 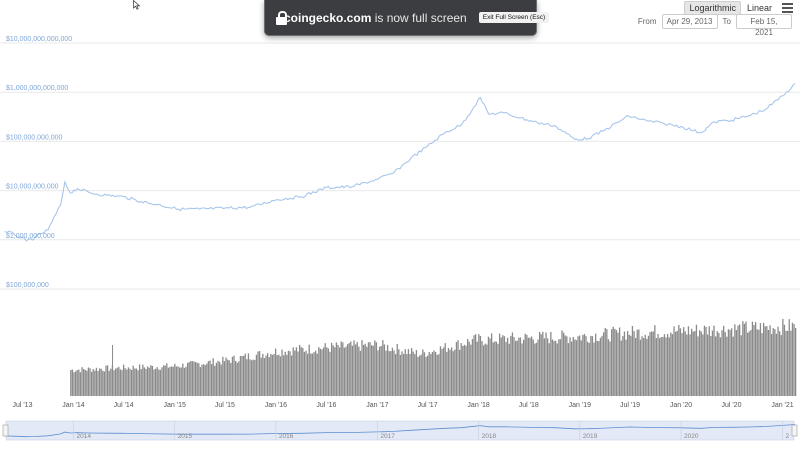 What do you see at coordinates (788, 8) in the screenshot?
I see `hamburger-menu-icon` at bounding box center [788, 8].